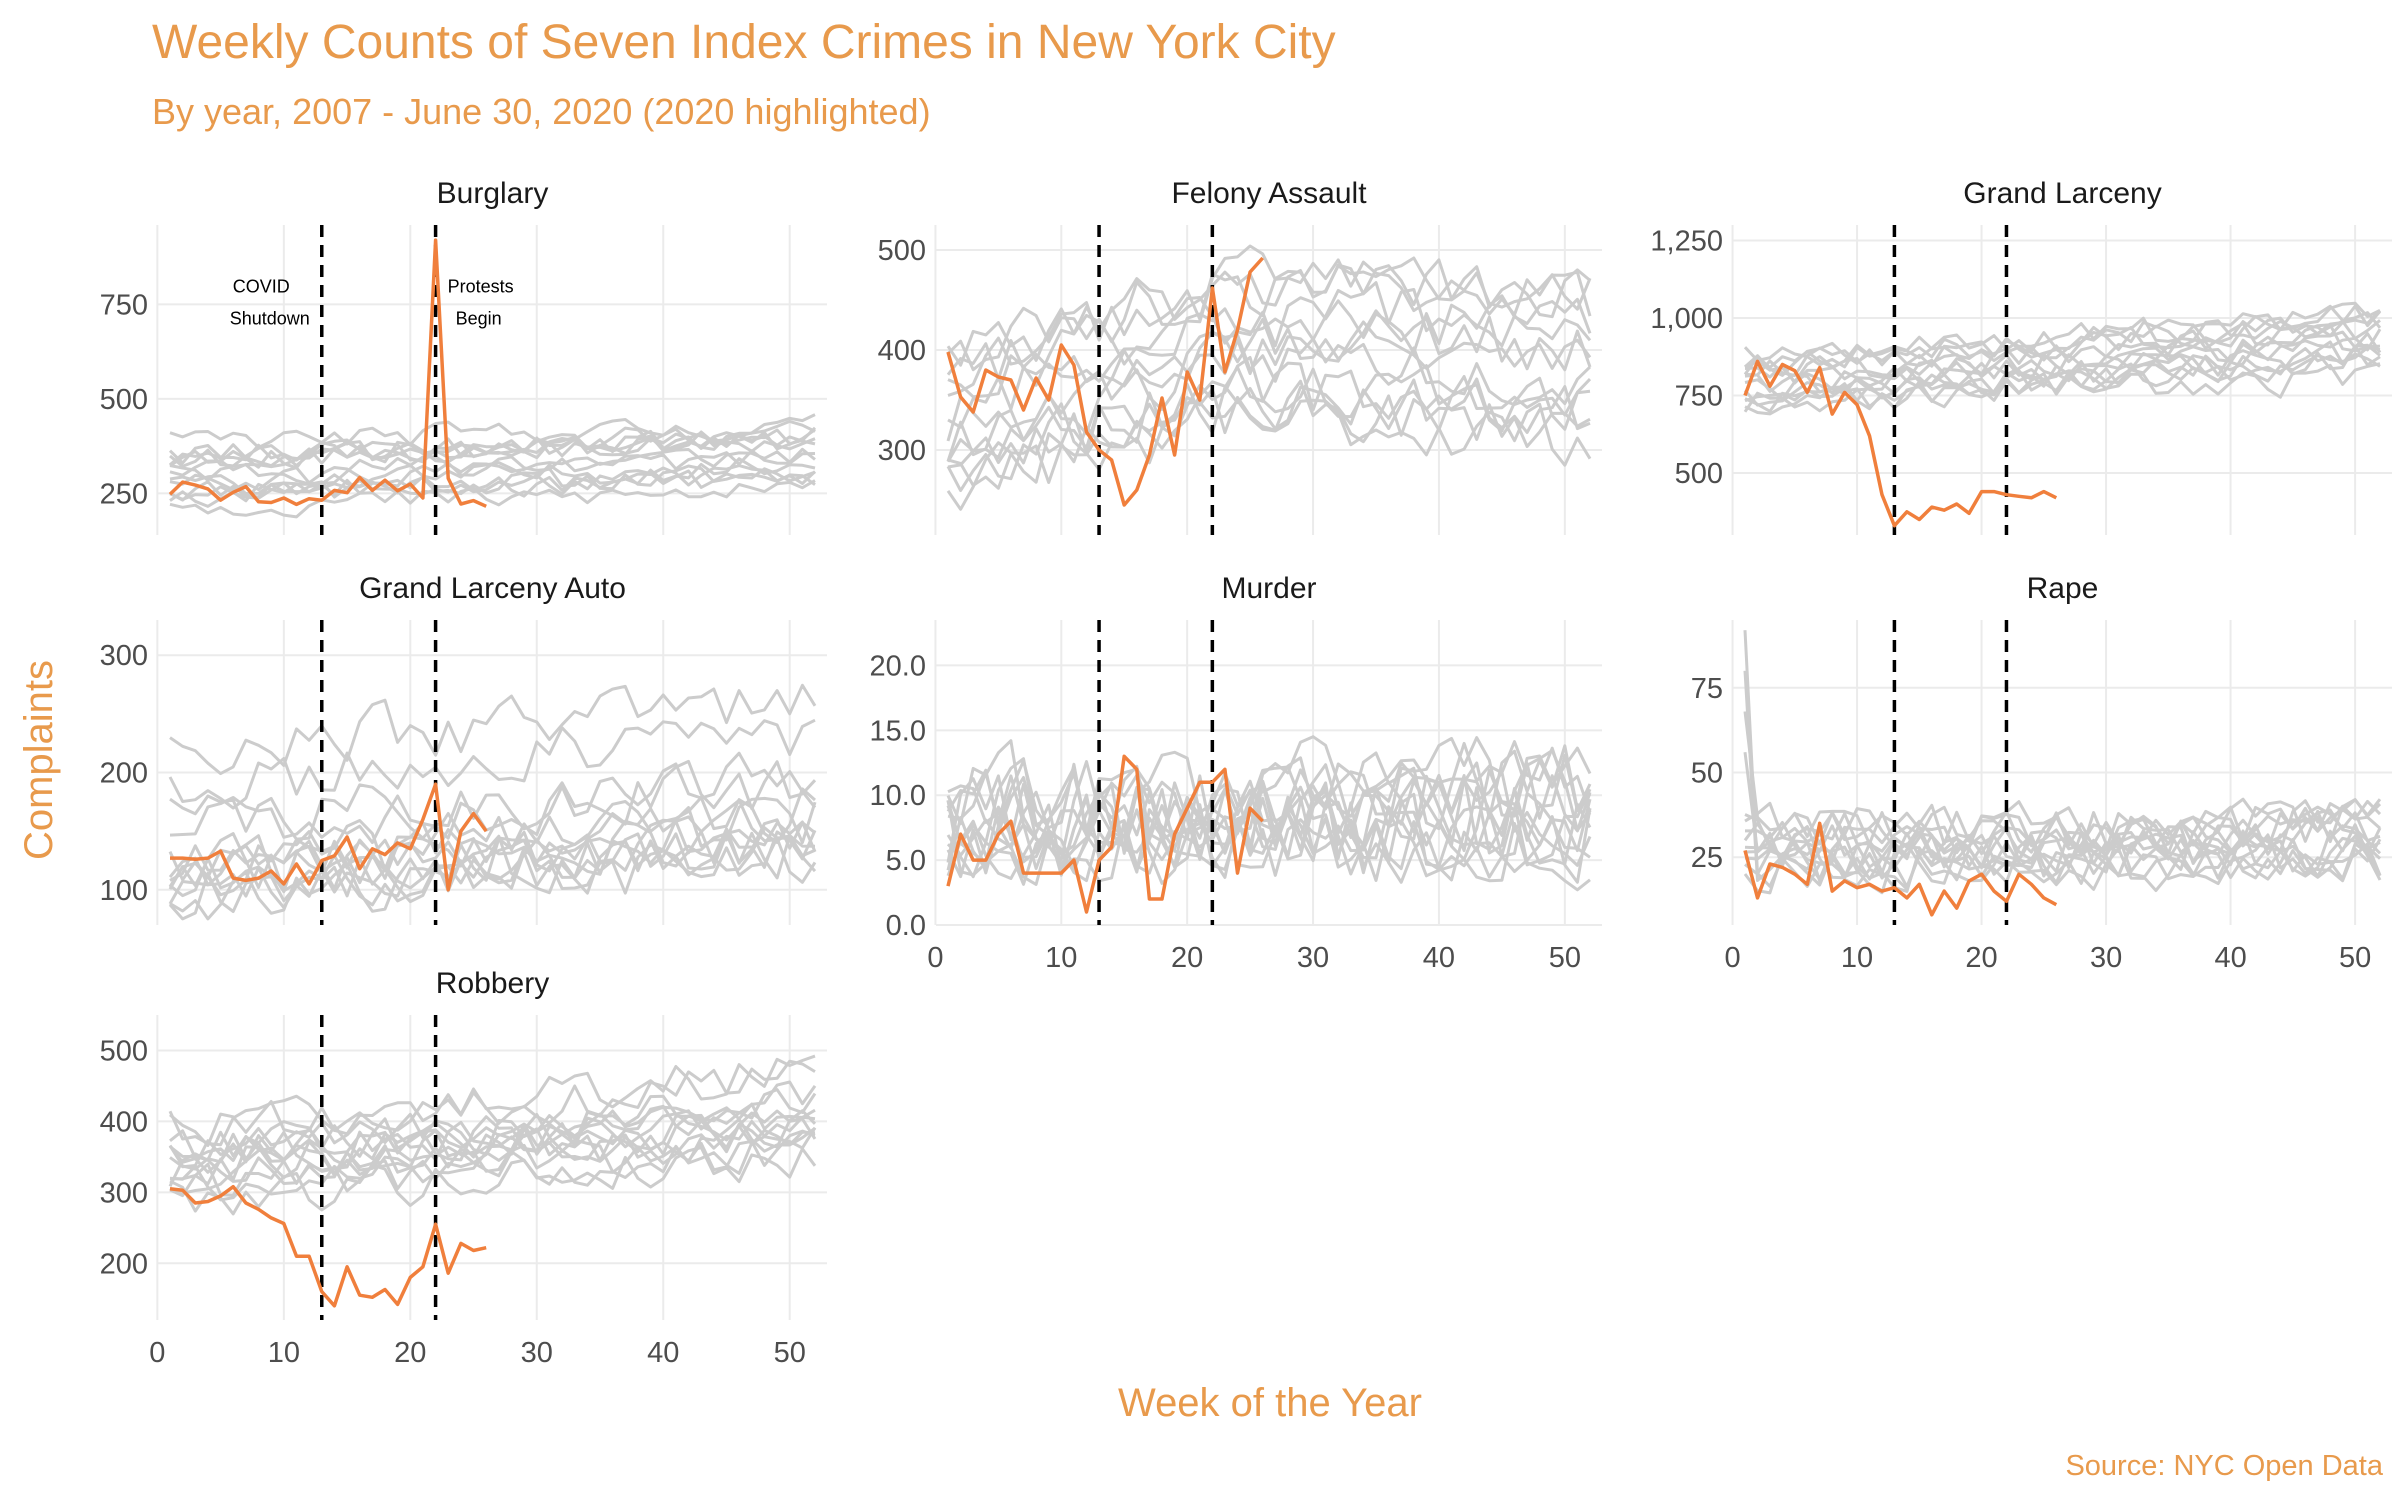 This screenshot has width=2400, height=1500. What do you see at coordinates (1686, 242) in the screenshot?
I see `y-tick-label: 1,250` at bounding box center [1686, 242].